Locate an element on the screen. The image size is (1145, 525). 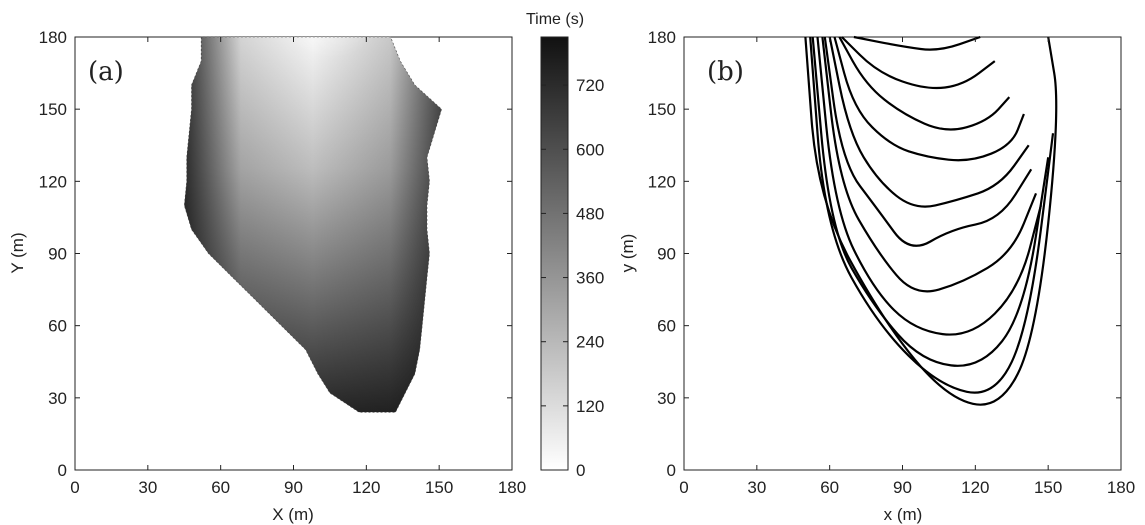
panel-b-x-tick-label: 60 is located at coordinates (829, 487).